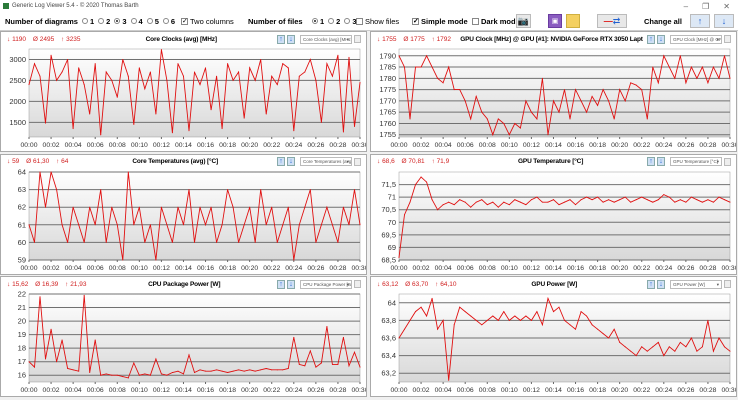 The image size is (738, 400). What do you see at coordinates (388, 320) in the screenshot?
I see `y-tick-label: 63,8` at bounding box center [388, 320].